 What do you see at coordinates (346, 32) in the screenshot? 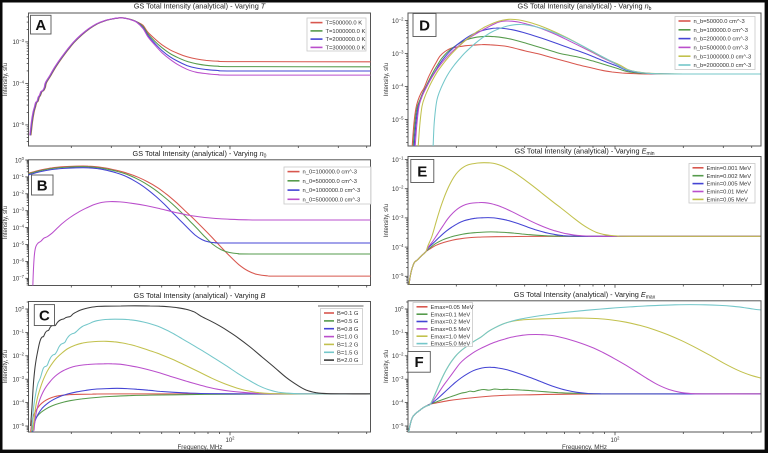
I see `svg-text: T=1000000.0 K` at bounding box center [346, 32].